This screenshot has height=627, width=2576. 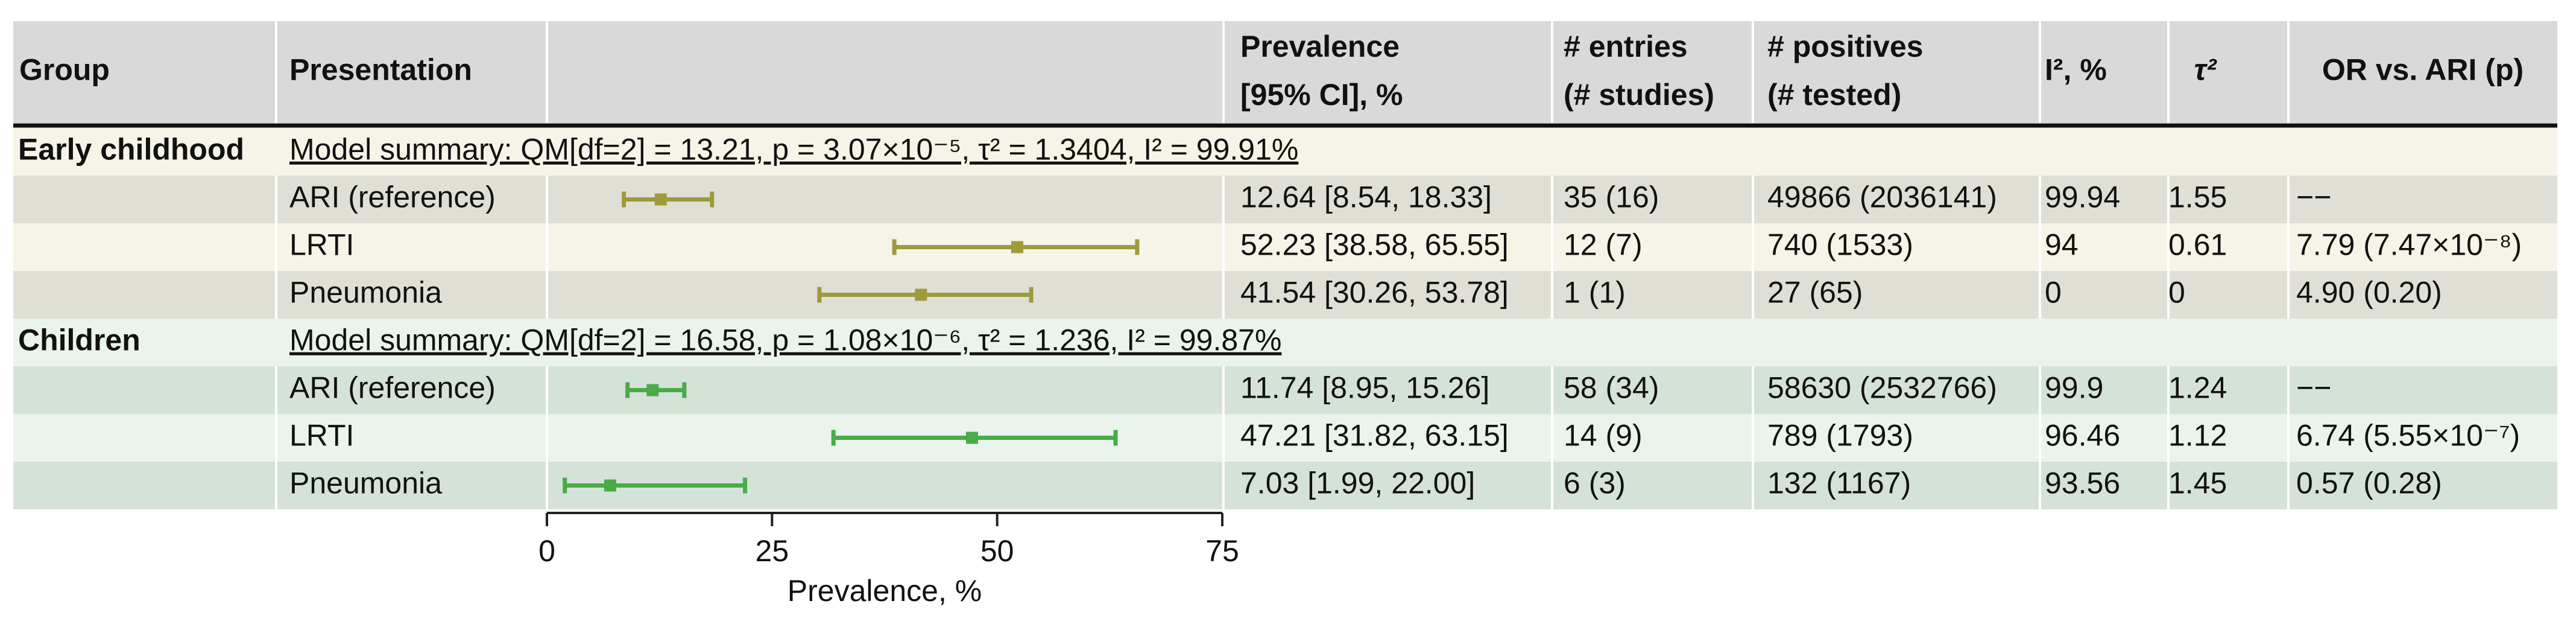 What do you see at coordinates (1365, 388) in the screenshot?
I see `prevalence-ci: 11.74 [8.95, 15.26]` at bounding box center [1365, 388].